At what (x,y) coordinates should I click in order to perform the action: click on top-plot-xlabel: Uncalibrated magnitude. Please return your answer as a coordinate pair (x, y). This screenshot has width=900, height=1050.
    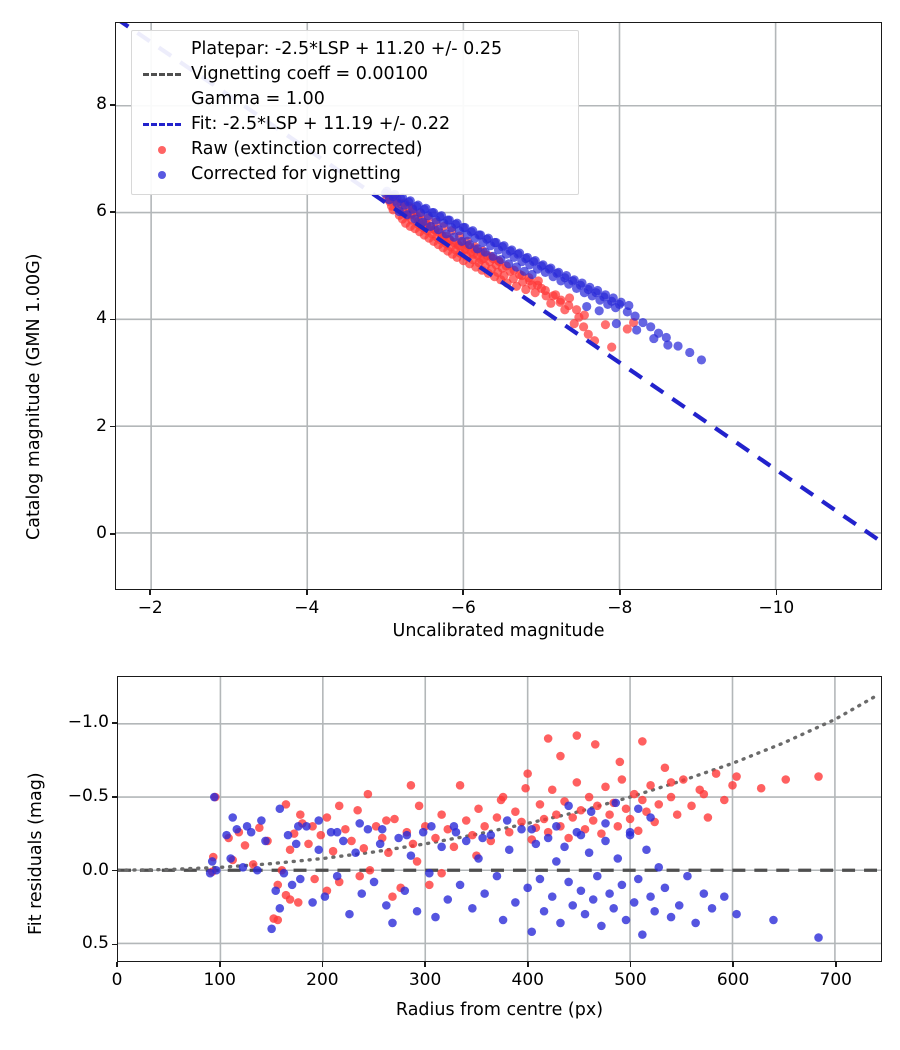
    Looking at the image, I should click on (498, 631).